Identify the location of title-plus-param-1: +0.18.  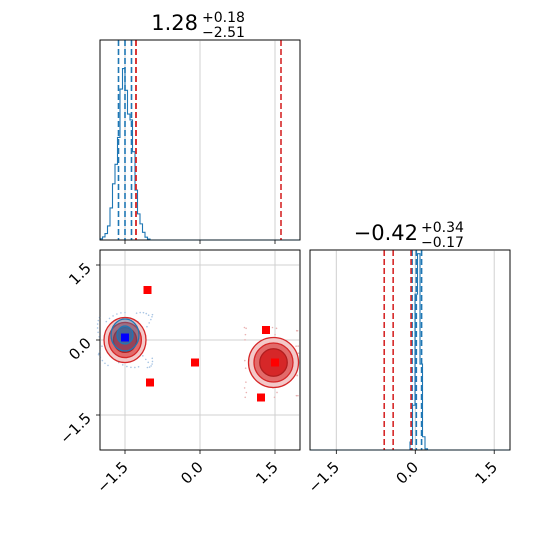
(223, 18).